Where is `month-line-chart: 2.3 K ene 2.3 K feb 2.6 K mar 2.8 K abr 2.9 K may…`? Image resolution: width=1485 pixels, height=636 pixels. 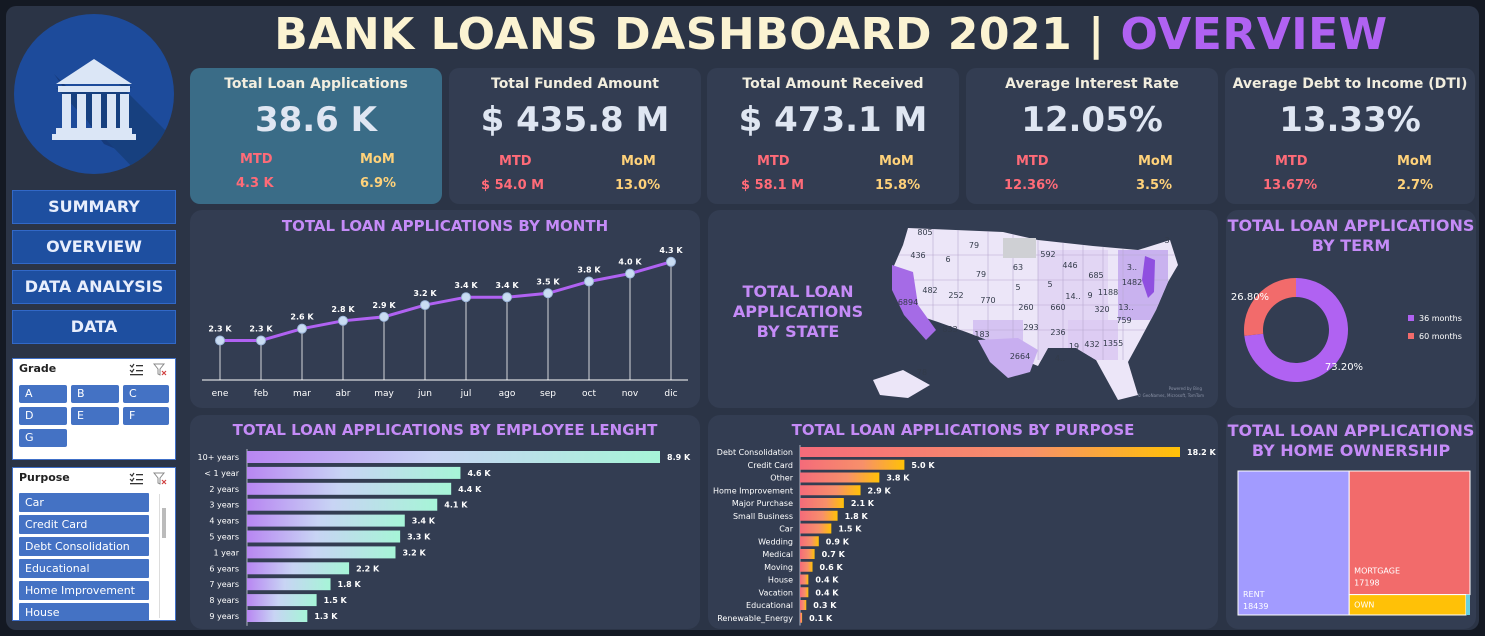 month-line-chart: 2.3 K ene 2.3 K feb 2.6 K mar 2.8 K abr 2.9 K may… is located at coordinates (445, 322).